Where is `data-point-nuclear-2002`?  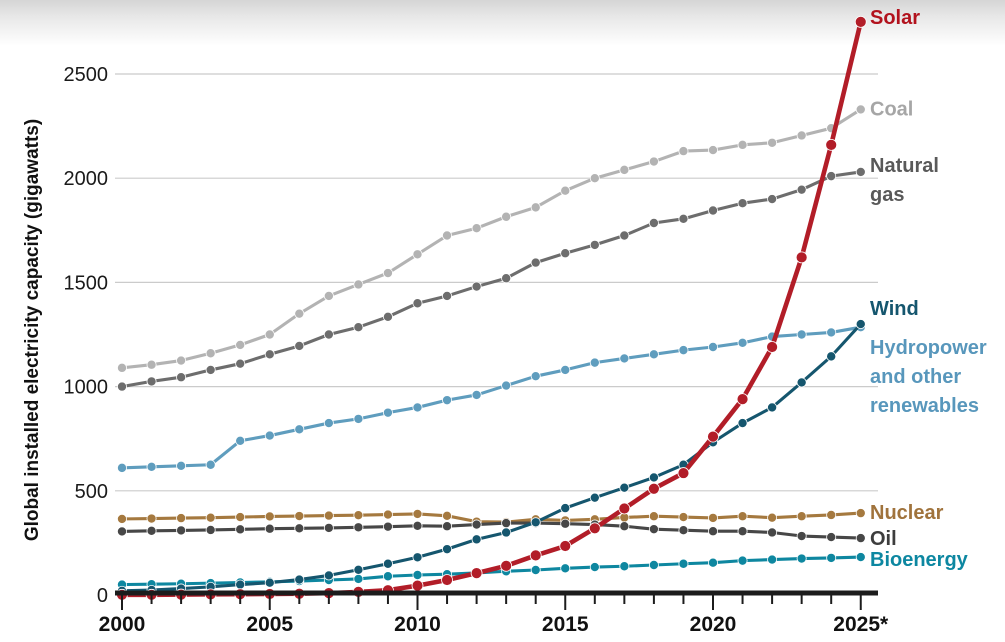 data-point-nuclear-2002 is located at coordinates (181, 518).